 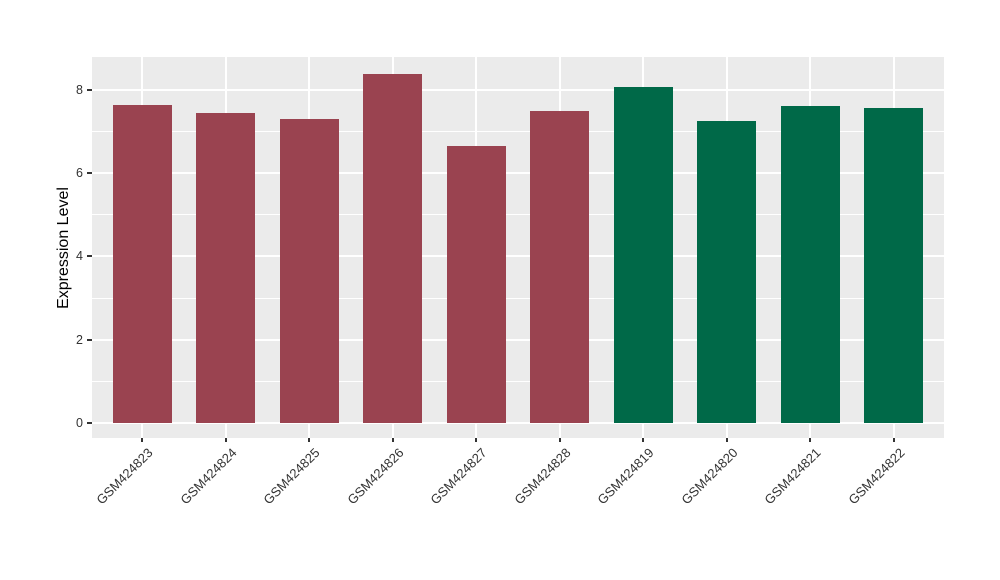 I want to click on y-axis-title: Expression Level, so click(x=63, y=248).